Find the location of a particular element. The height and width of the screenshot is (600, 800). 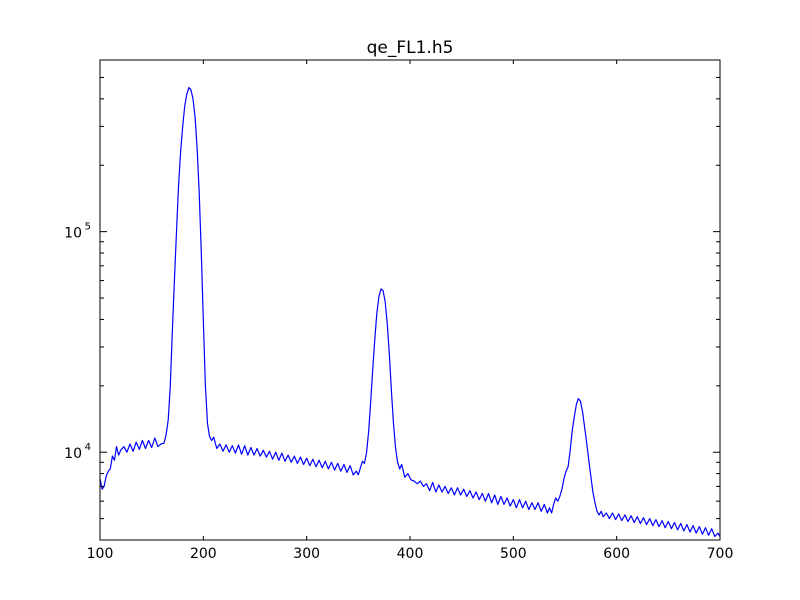

x-tick-label: 300 is located at coordinates (306, 554).